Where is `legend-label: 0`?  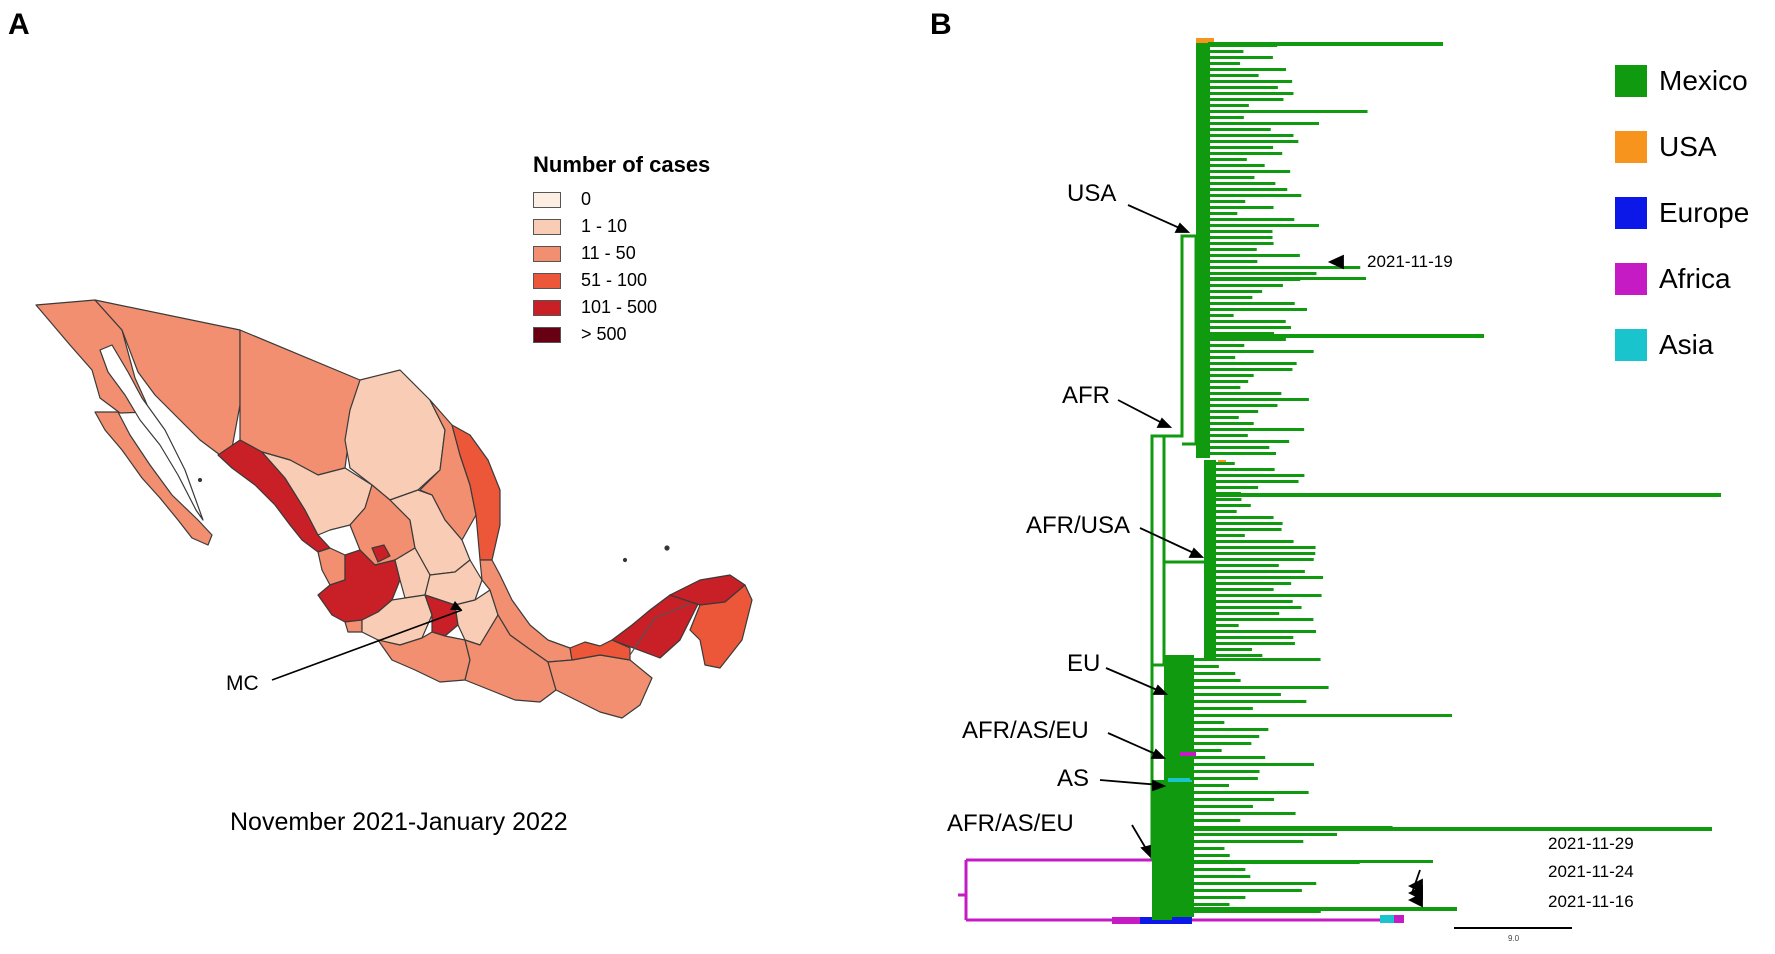 legend-label: 0 is located at coordinates (586, 199).